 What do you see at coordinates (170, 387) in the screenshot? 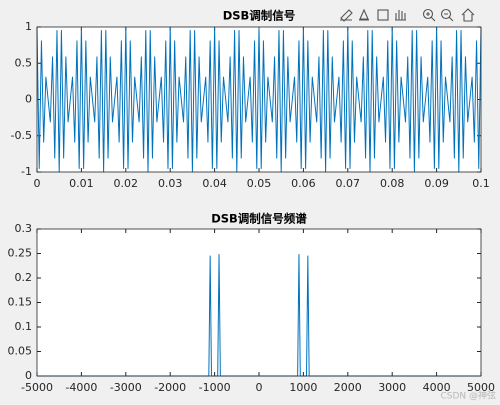
I see `x-tick-label: -2000` at bounding box center [170, 387].